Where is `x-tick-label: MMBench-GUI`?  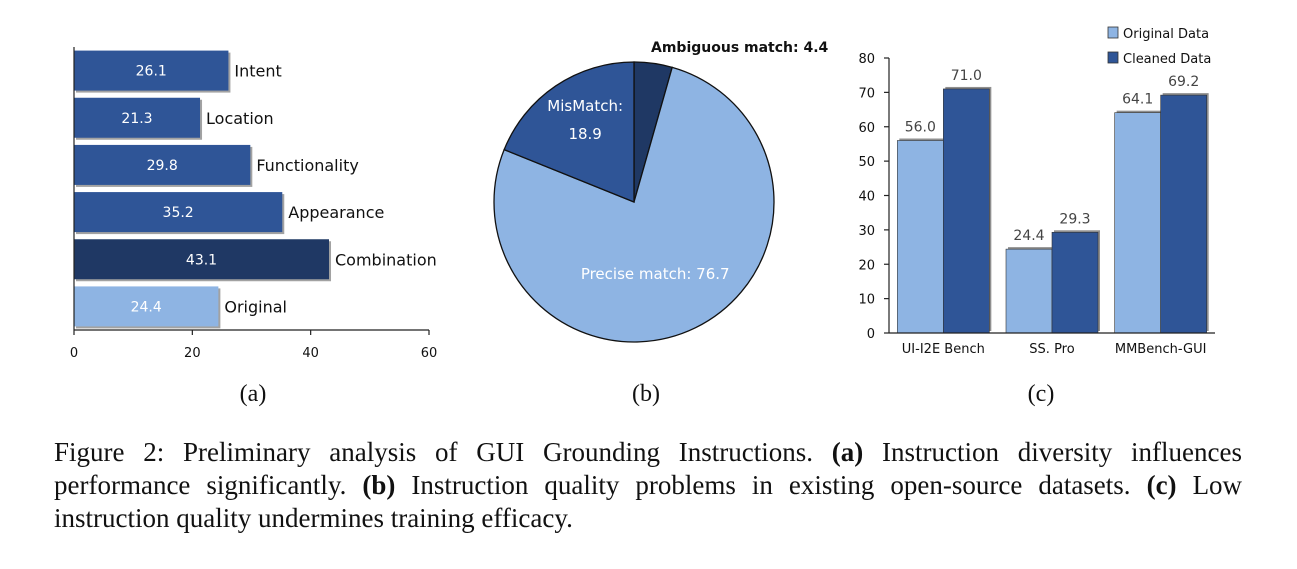 x-tick-label: MMBench-GUI is located at coordinates (1161, 349).